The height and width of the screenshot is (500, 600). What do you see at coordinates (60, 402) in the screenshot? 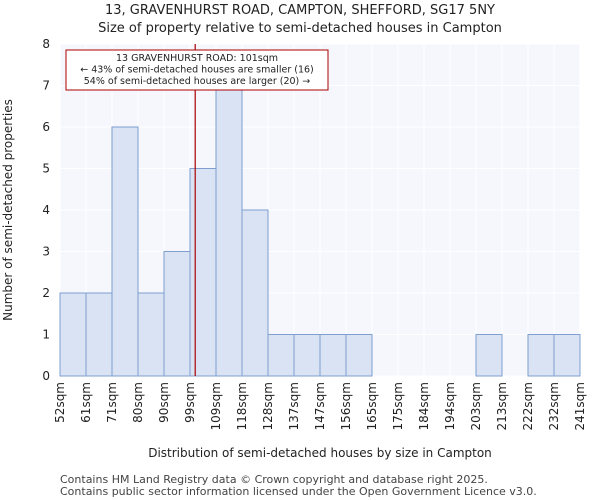
I see `x-tick-label: 52sqm` at bounding box center [60, 402].